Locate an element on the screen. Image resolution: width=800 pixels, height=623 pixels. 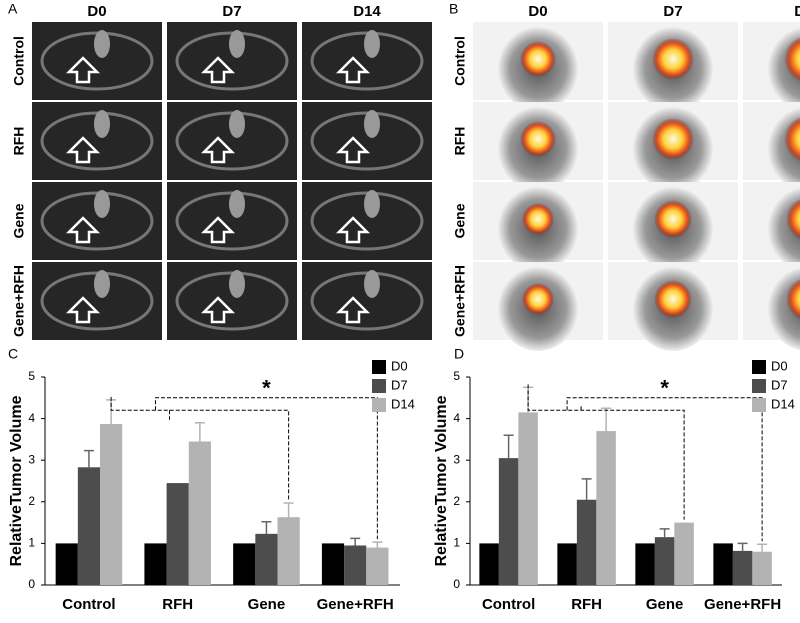
y-tick-label: 5 is located at coordinates (31, 376).